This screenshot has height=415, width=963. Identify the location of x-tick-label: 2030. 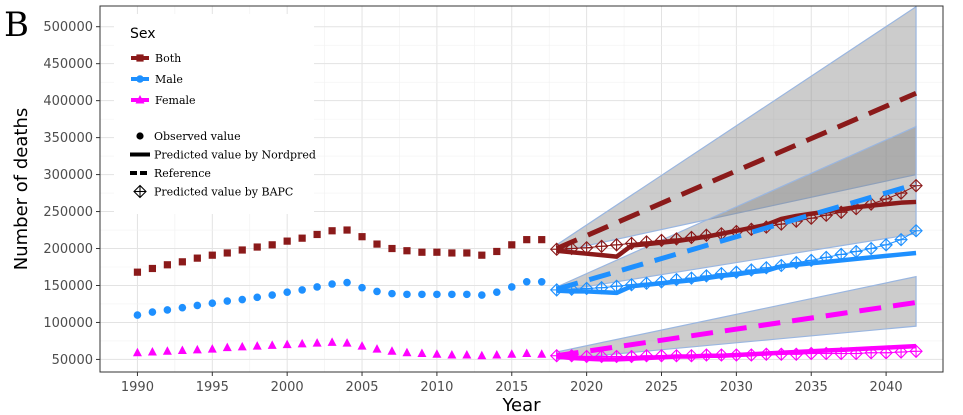
(736, 387).